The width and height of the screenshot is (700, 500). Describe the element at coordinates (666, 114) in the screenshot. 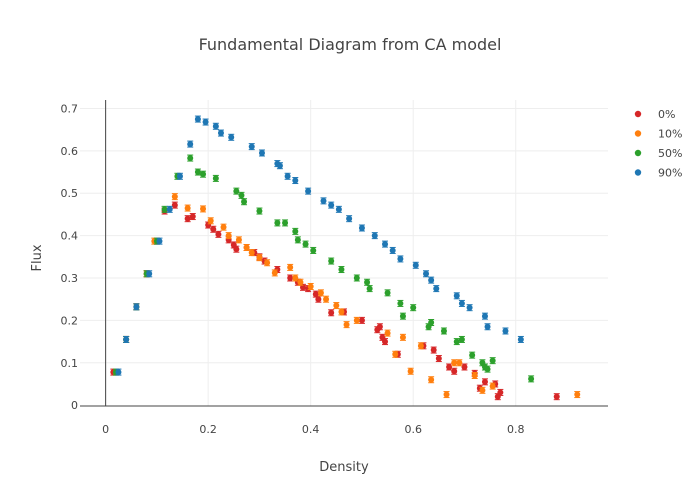

I see `legend-label: 0%` at that location.